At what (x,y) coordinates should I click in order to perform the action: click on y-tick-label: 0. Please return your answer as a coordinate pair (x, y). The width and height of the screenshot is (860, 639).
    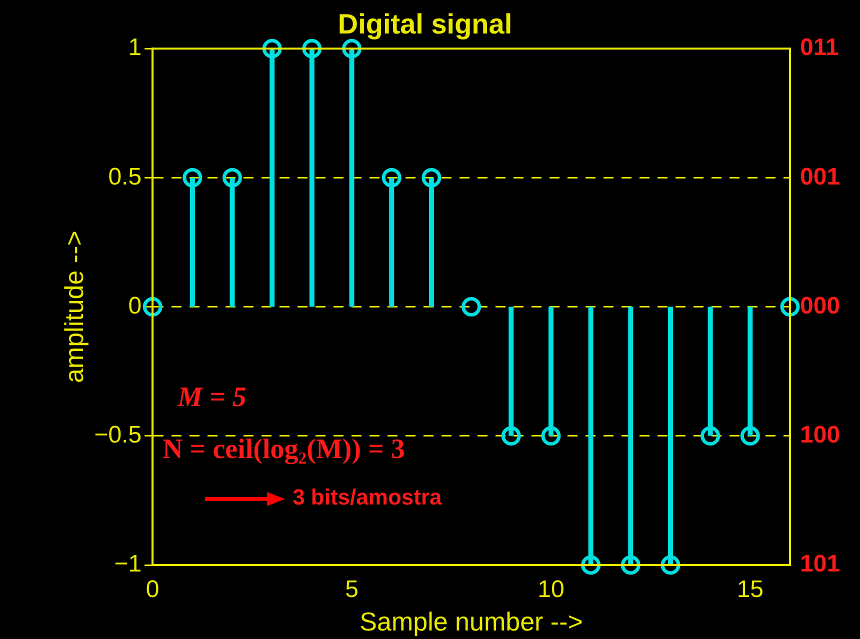
    Looking at the image, I should click on (135, 306).